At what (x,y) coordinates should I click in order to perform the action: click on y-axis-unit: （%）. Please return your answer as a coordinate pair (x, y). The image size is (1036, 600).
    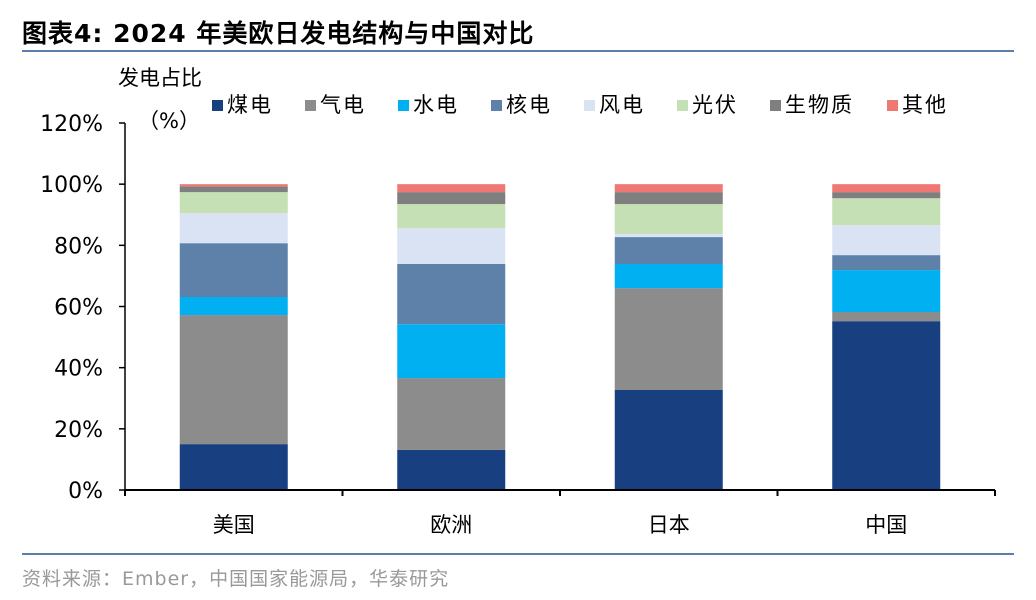
    Looking at the image, I should click on (169, 121).